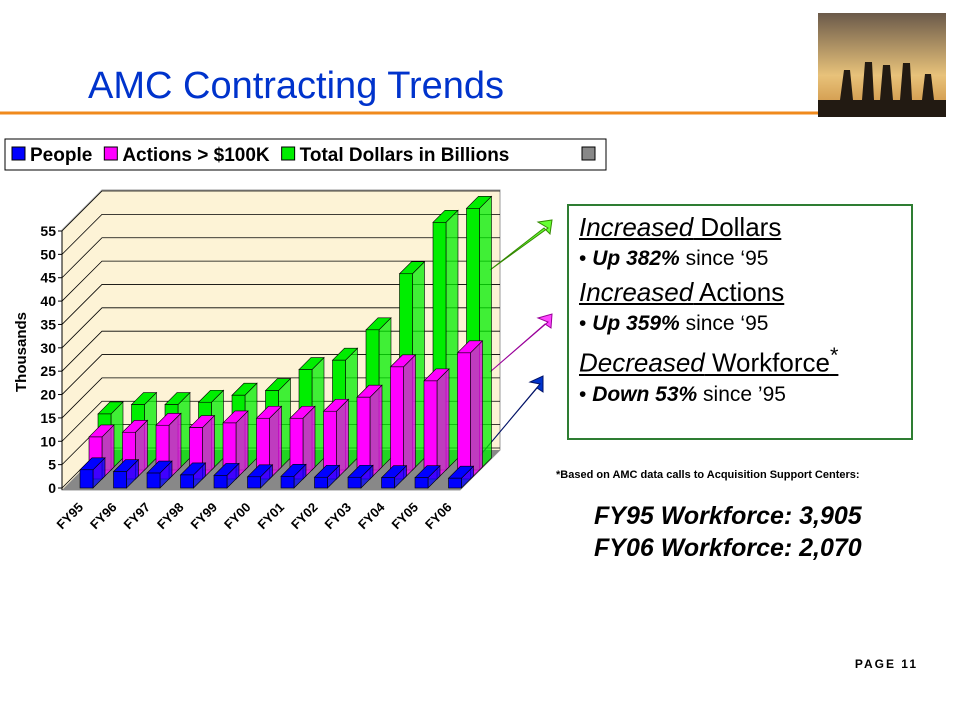 The image size is (960, 720). I want to click on y-tick-label: 20, so click(48, 395).